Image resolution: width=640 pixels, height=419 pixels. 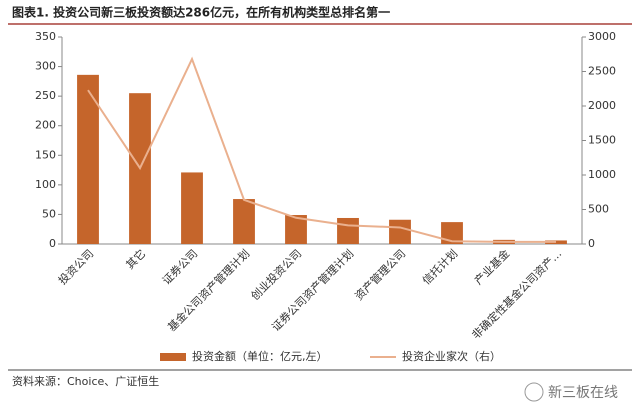 I want to click on y-tick-label: 250, so click(x=45, y=95).